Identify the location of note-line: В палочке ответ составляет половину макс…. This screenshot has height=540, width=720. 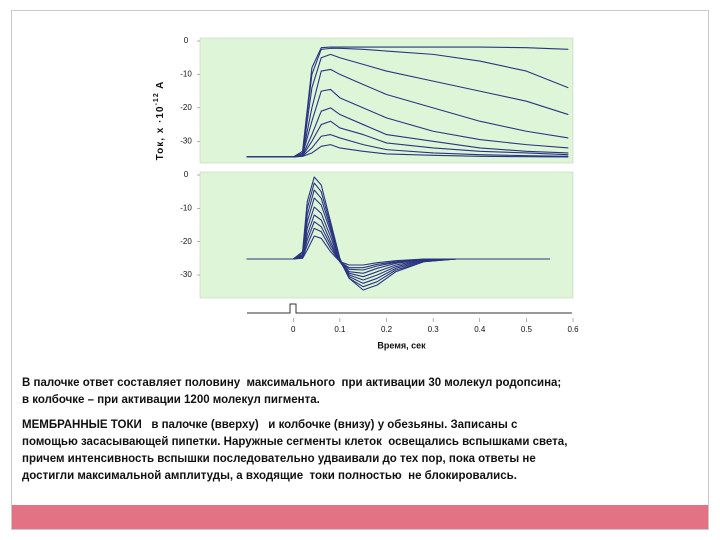
(291, 383).